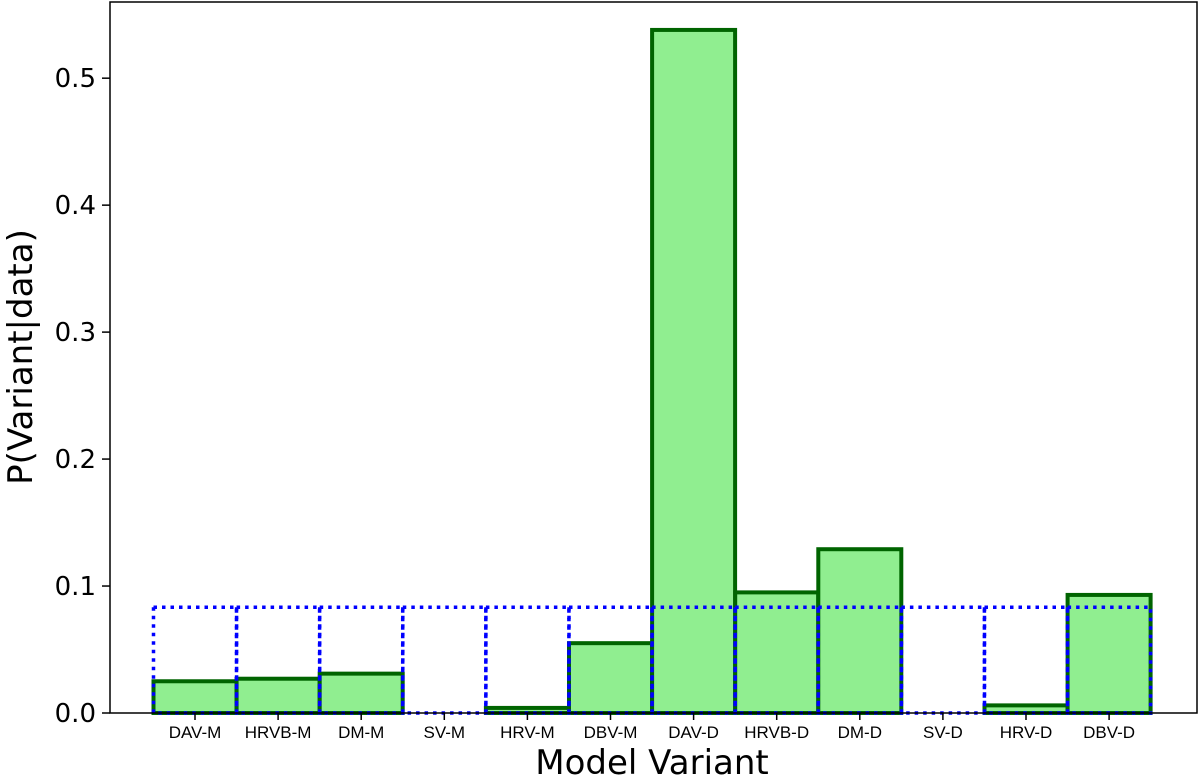 This screenshot has width=1200, height=778. What do you see at coordinates (444, 660) in the screenshot?
I see `prior-bar-sv-m` at bounding box center [444, 660].